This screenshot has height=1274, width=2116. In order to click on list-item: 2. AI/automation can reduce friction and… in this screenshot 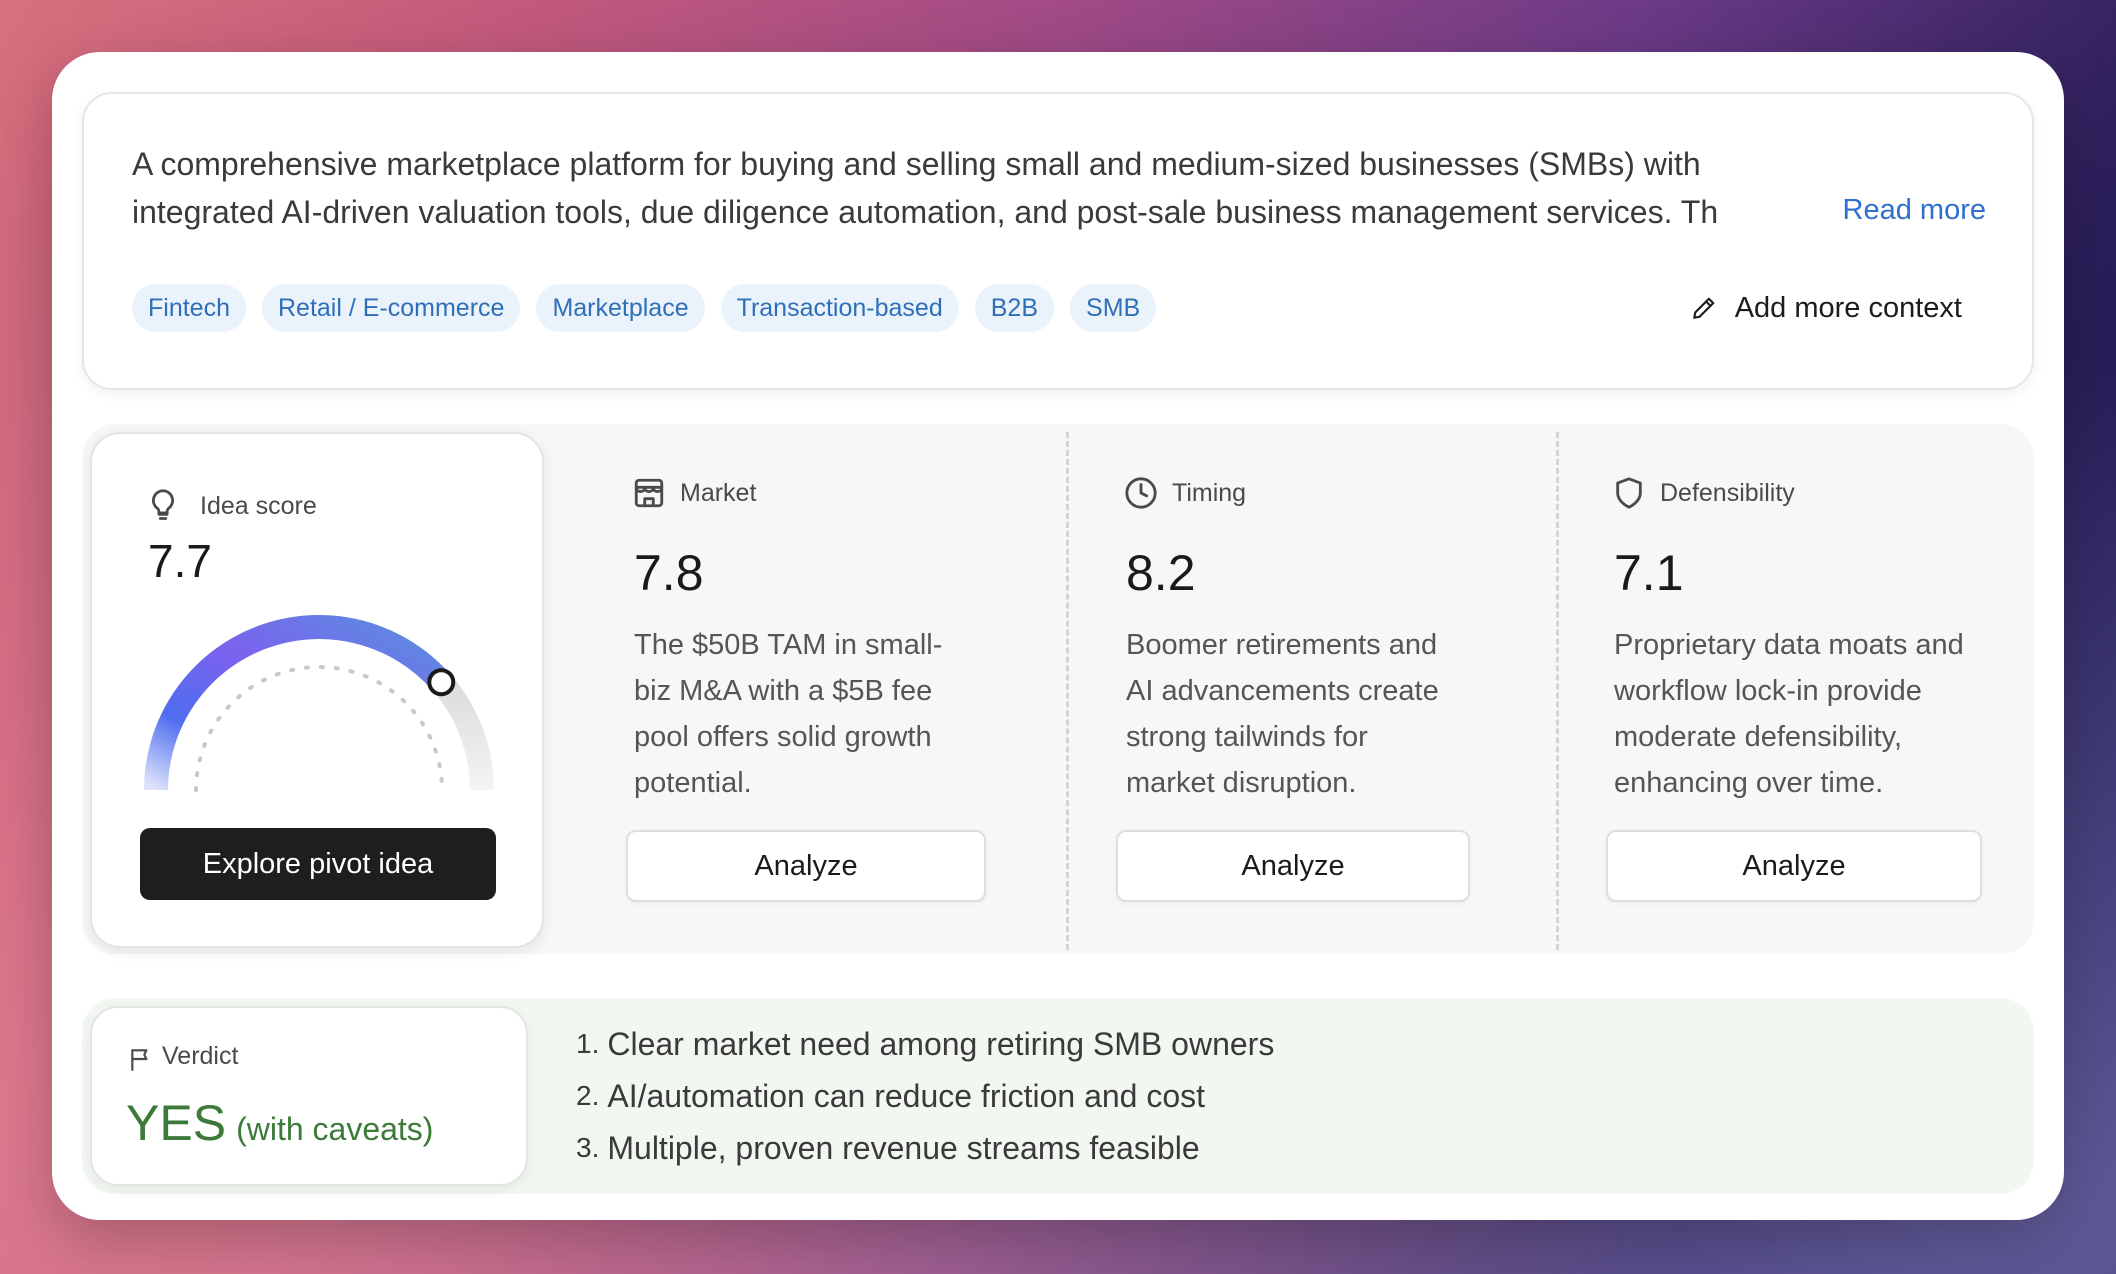, I will do `click(891, 1096)`.